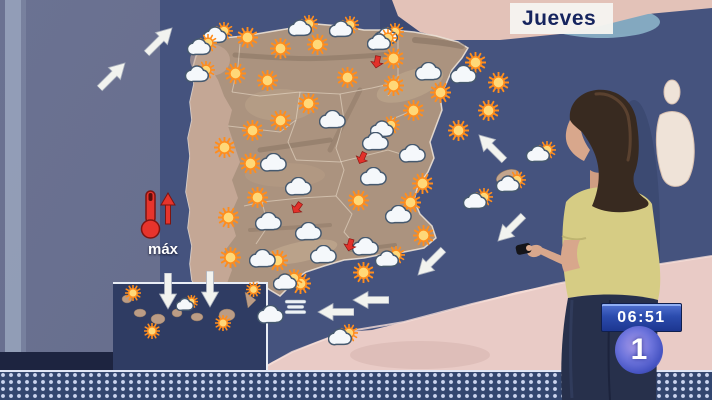 The width and height of the screenshot is (712, 400). Describe the element at coordinates (613, 127) in the screenshot. I see `hair-highlight` at that location.